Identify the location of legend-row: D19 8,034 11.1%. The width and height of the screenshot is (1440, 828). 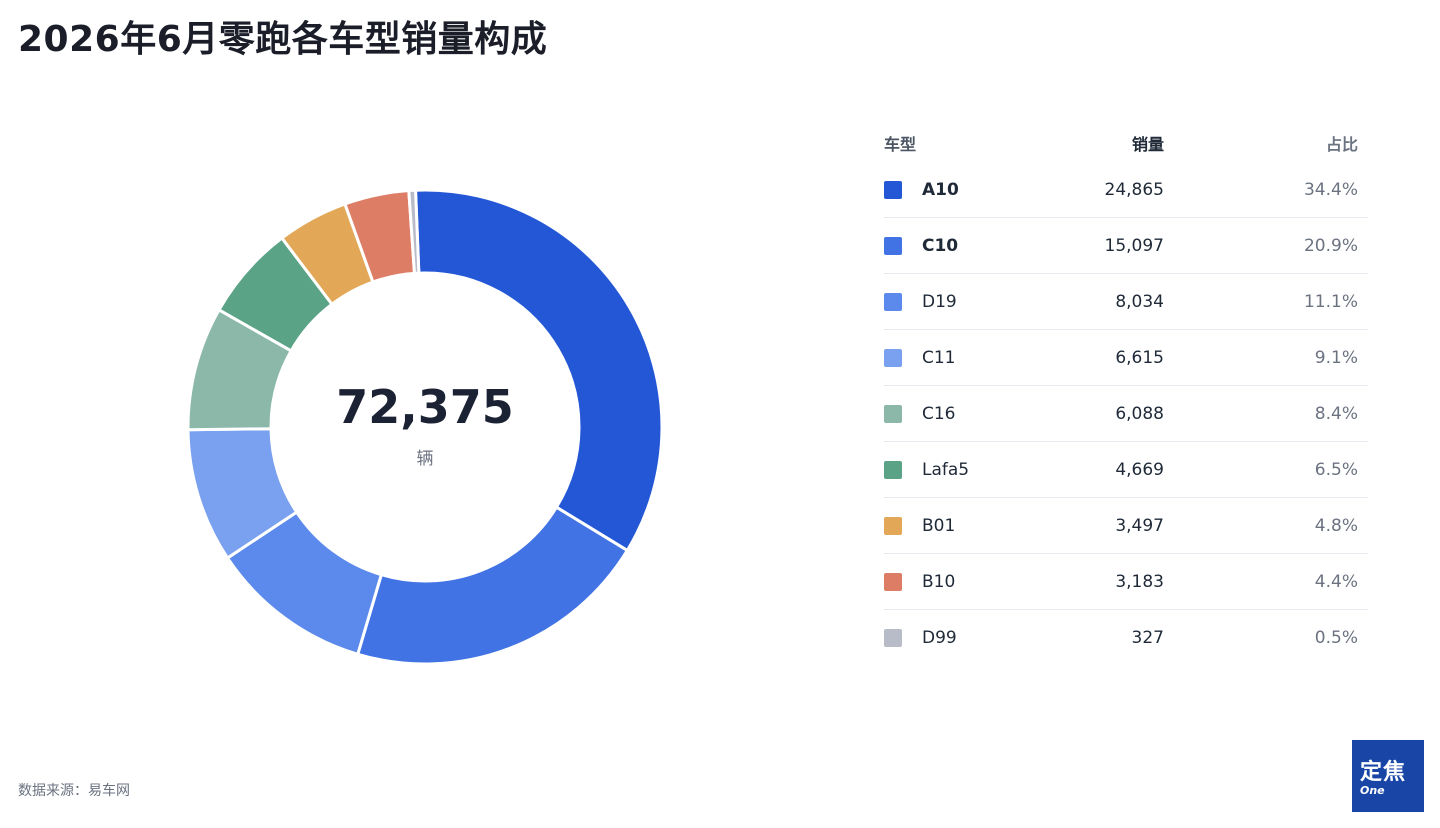
(1126, 302).